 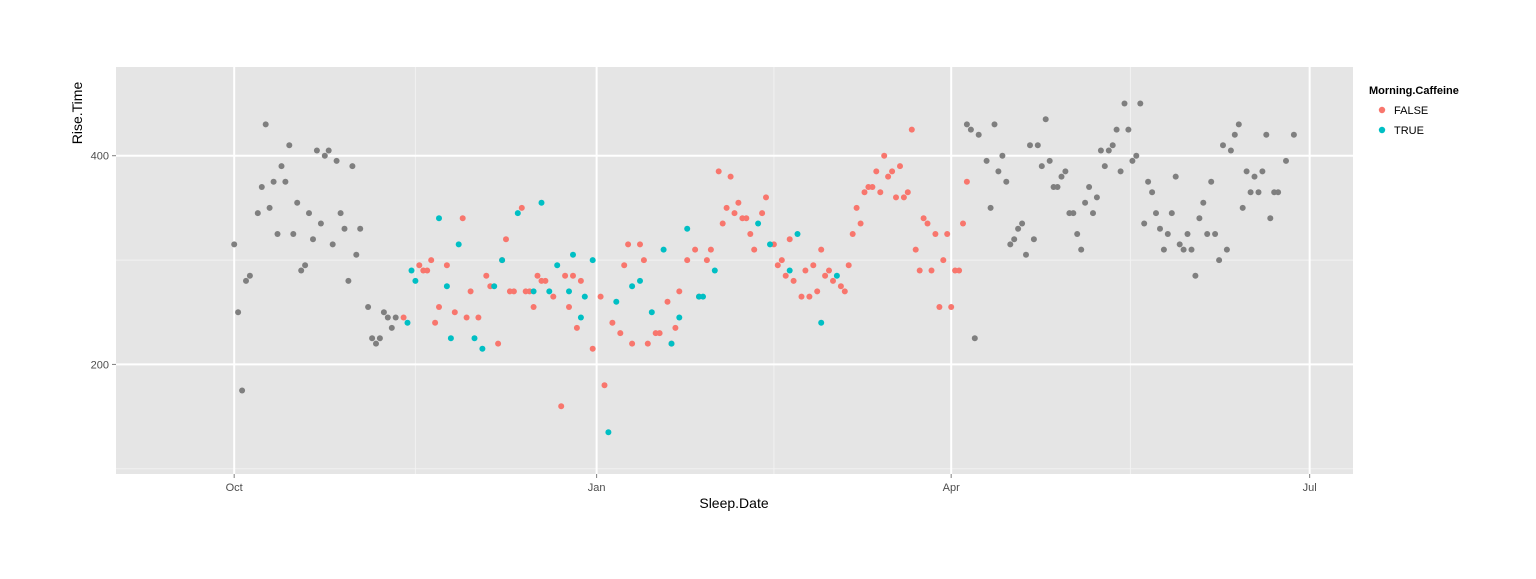 I want to click on x-tick-label: Oct, so click(x=234, y=488).